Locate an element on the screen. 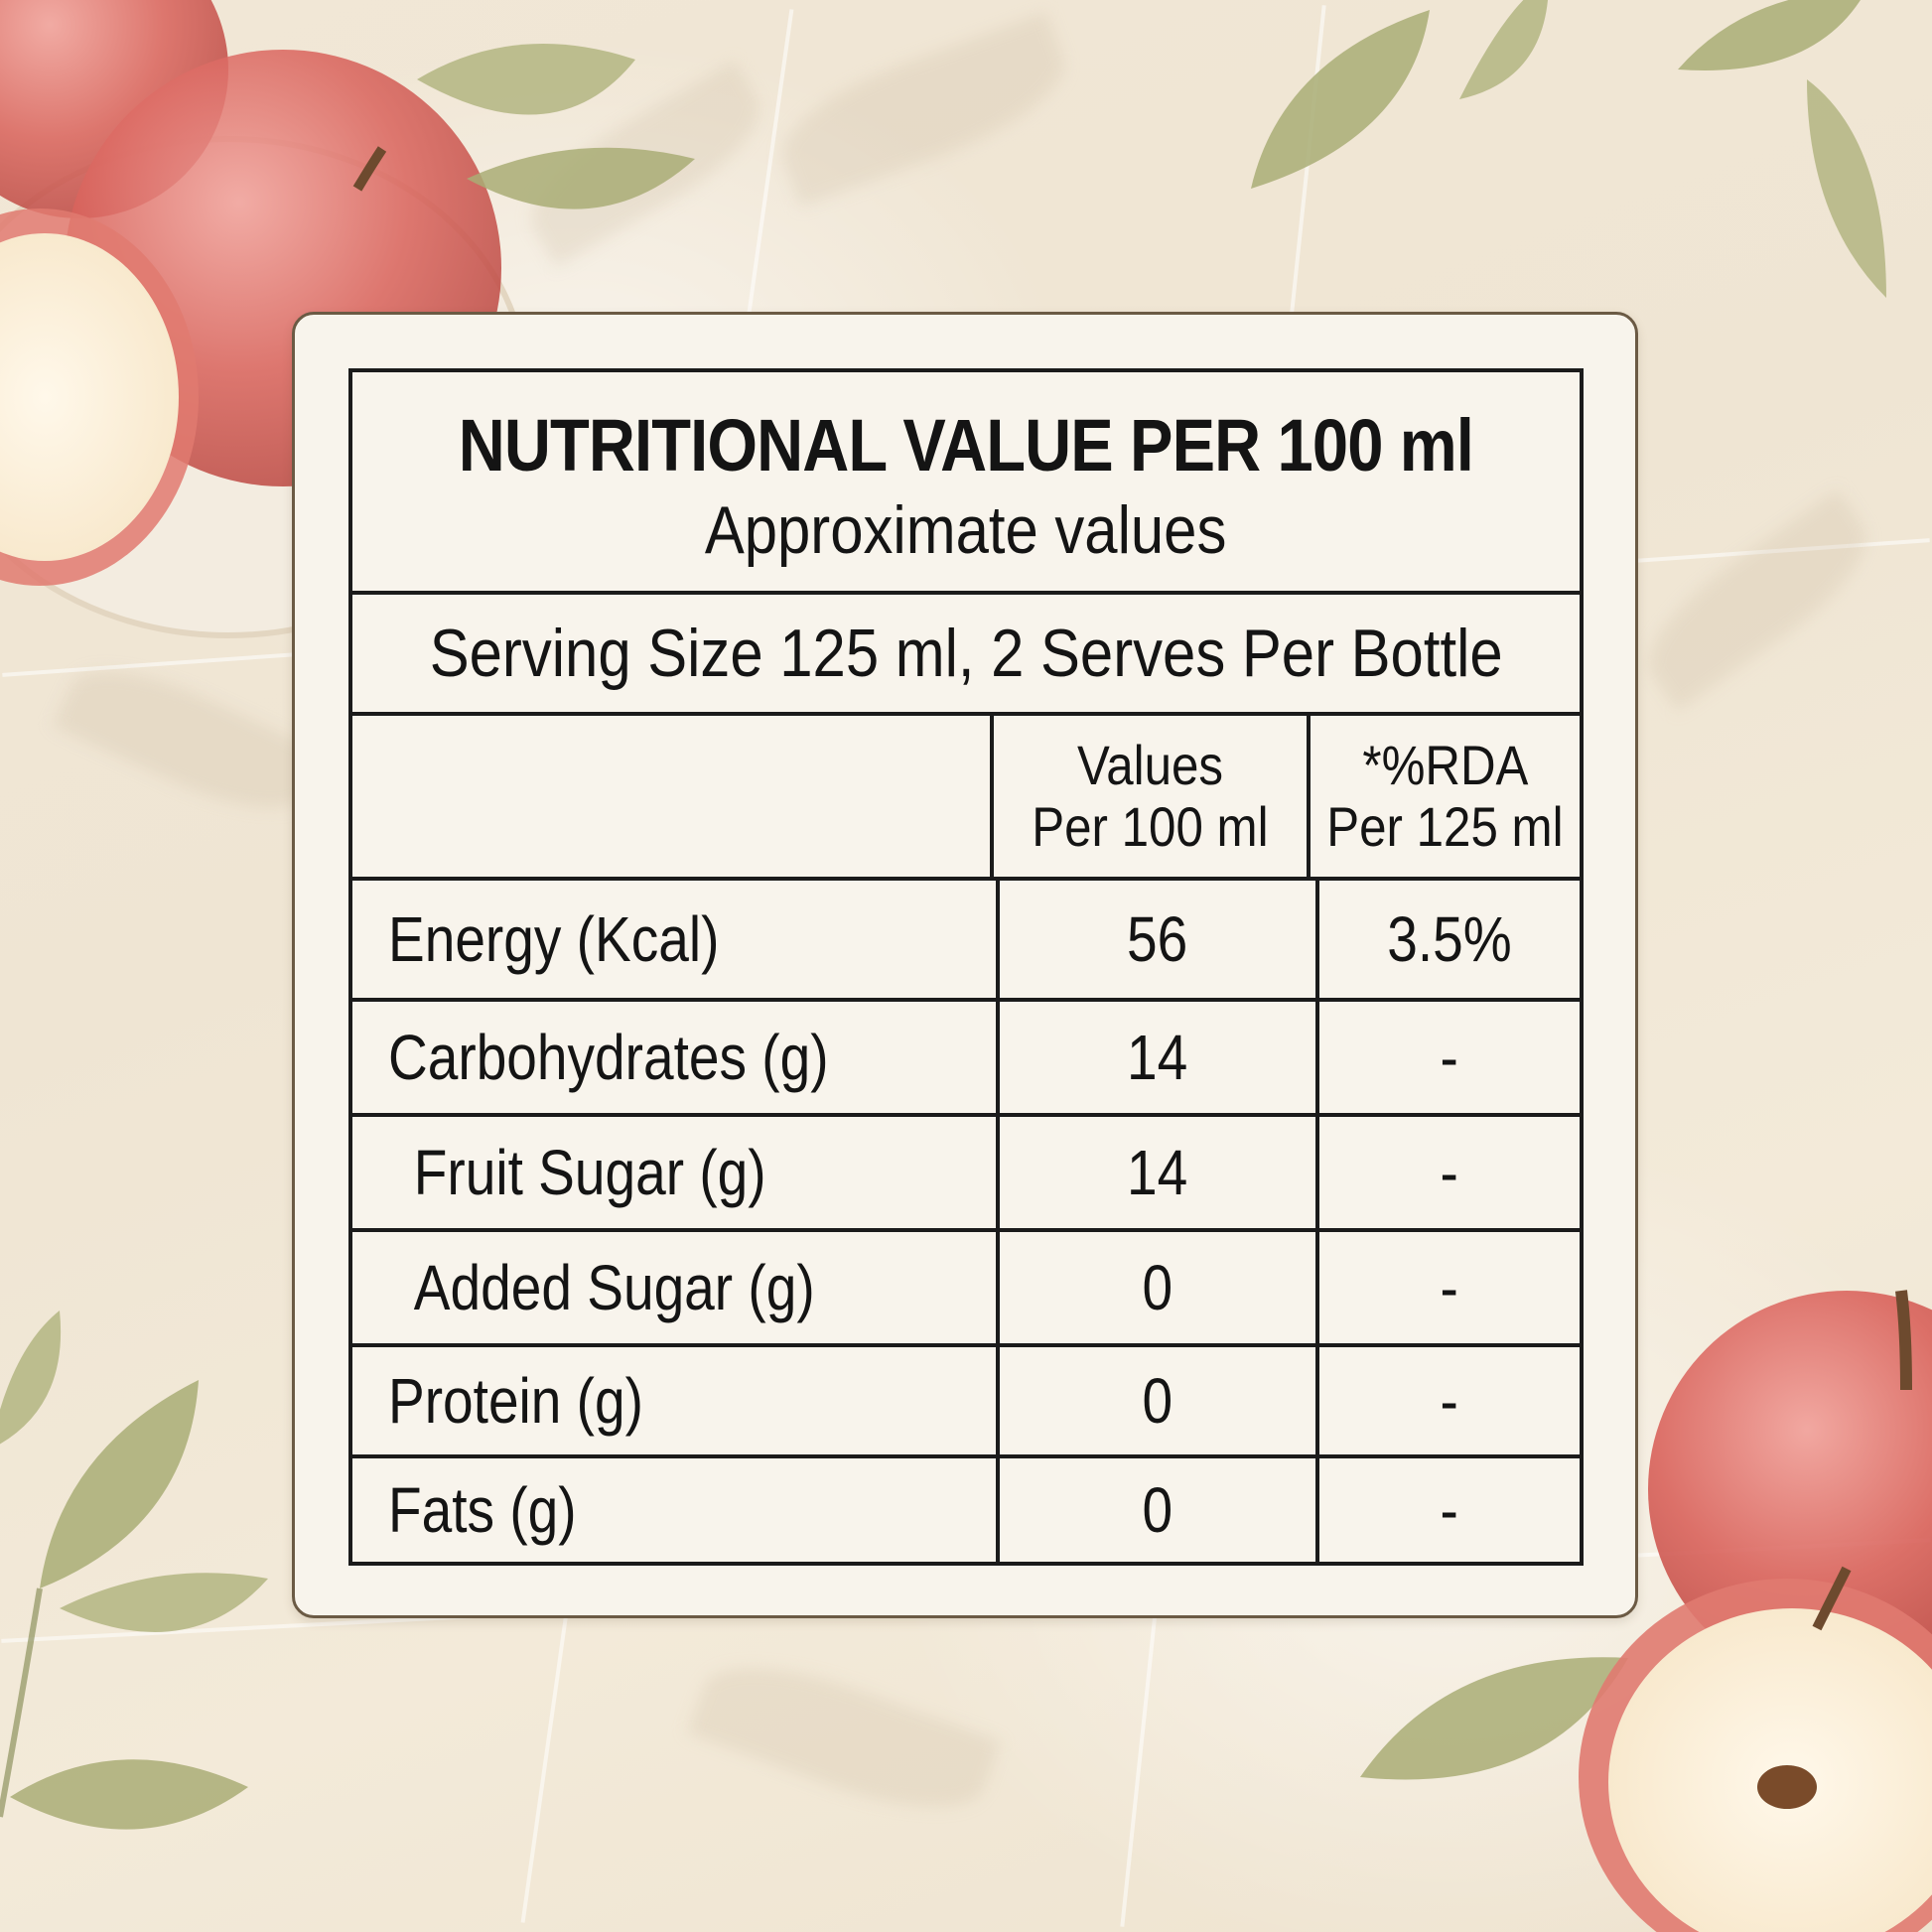 The height and width of the screenshot is (1932, 1932). nutrient-name-cell: Energy (Kcal) is located at coordinates (676, 939).